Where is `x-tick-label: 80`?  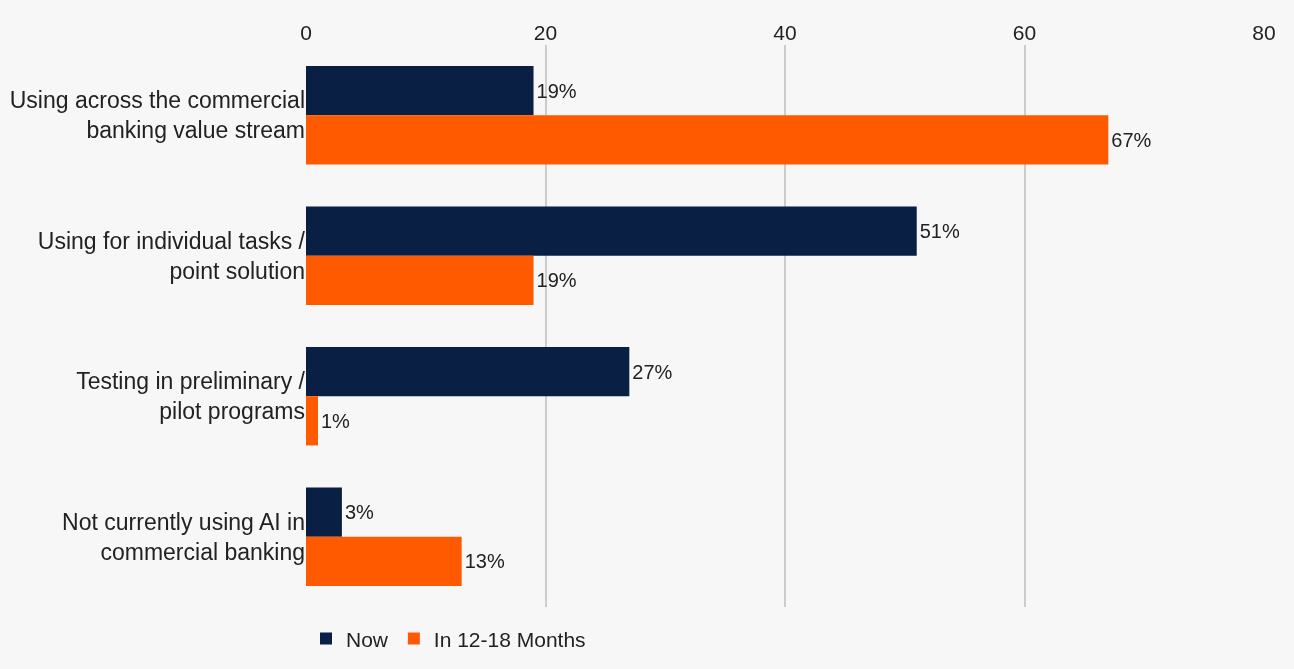 x-tick-label: 80 is located at coordinates (1264, 32).